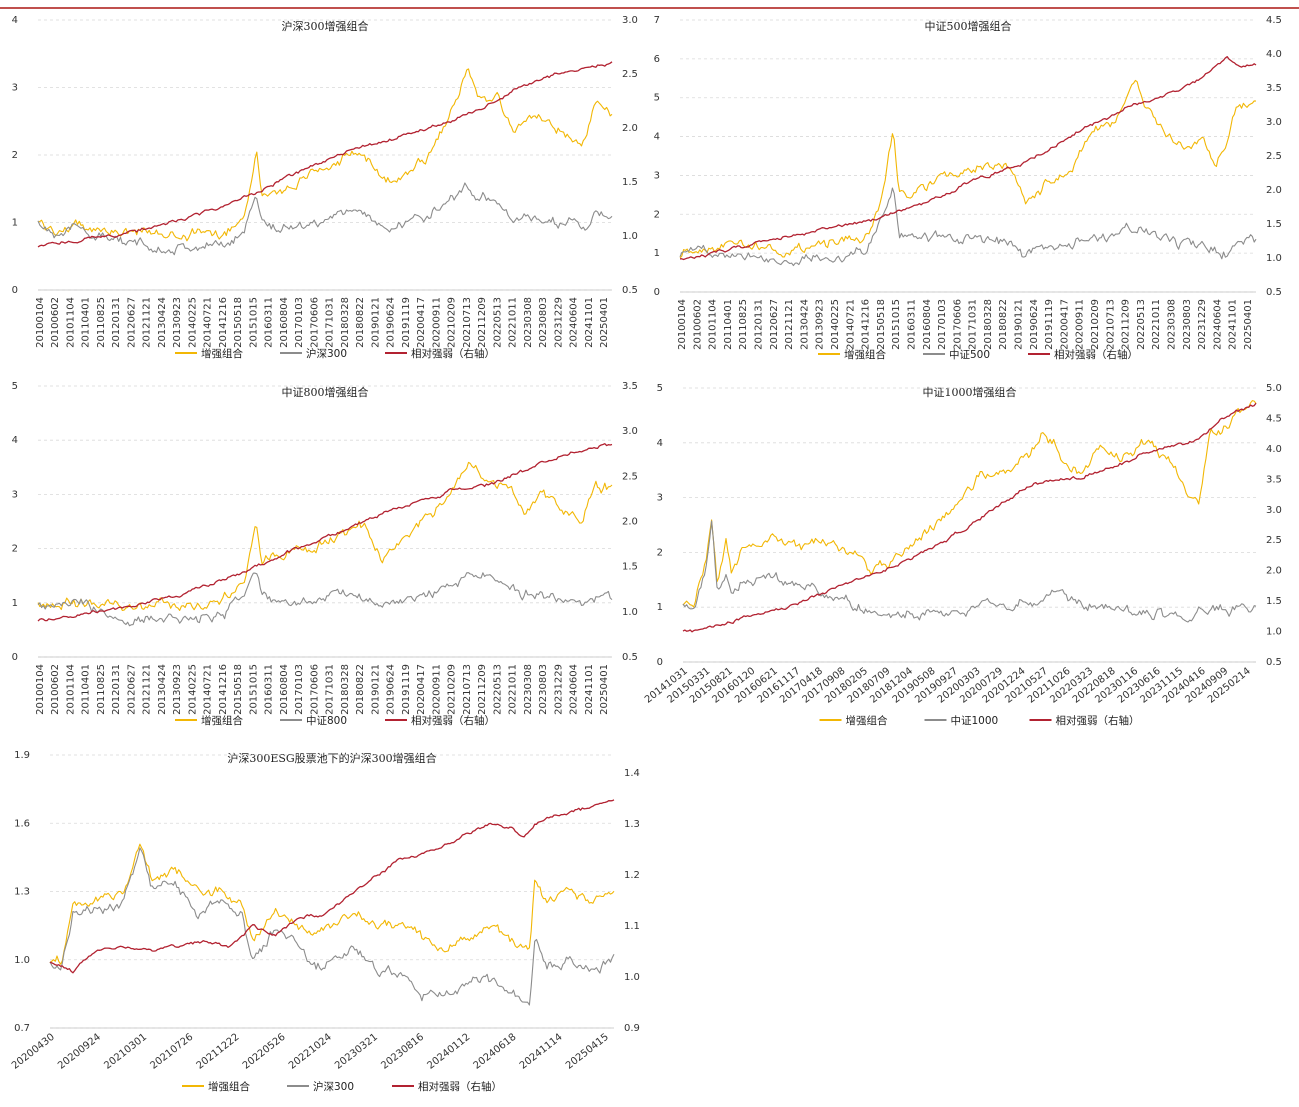 The height and width of the screenshot is (1107, 1299). I want to click on header-divider, so click(649, 8).